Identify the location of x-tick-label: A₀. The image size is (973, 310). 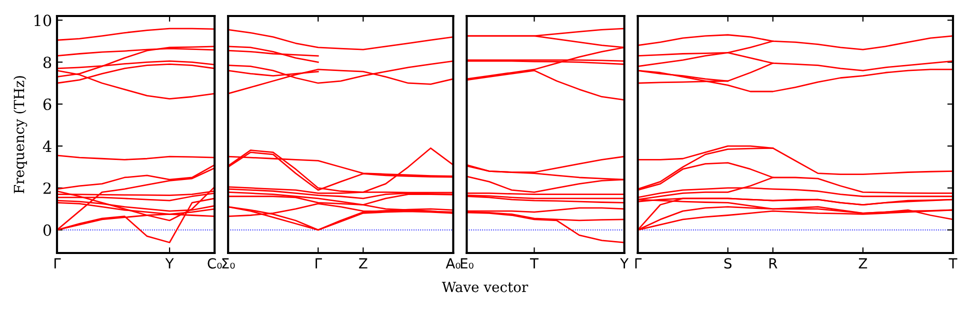
(453, 263).